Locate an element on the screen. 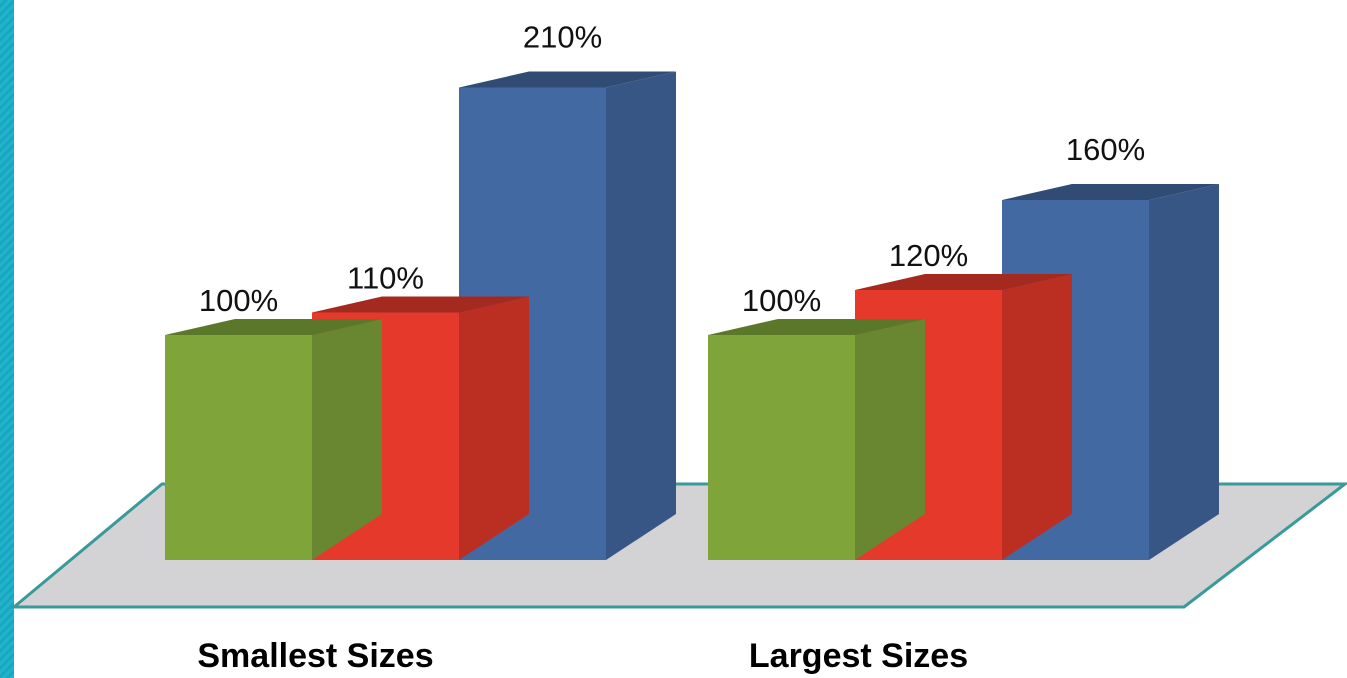 The image size is (1347, 678). category-label: Smallest Sizes is located at coordinates (315, 656).